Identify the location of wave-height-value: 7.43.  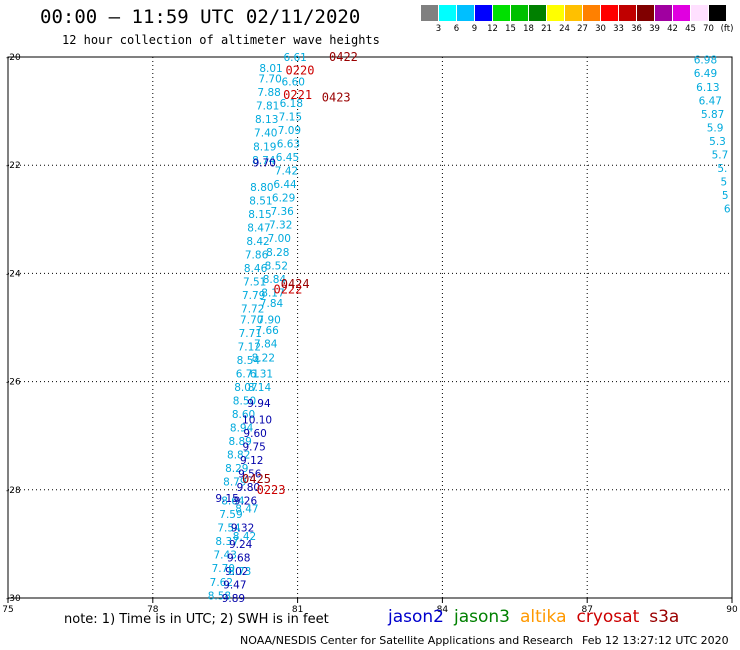
(225, 556).